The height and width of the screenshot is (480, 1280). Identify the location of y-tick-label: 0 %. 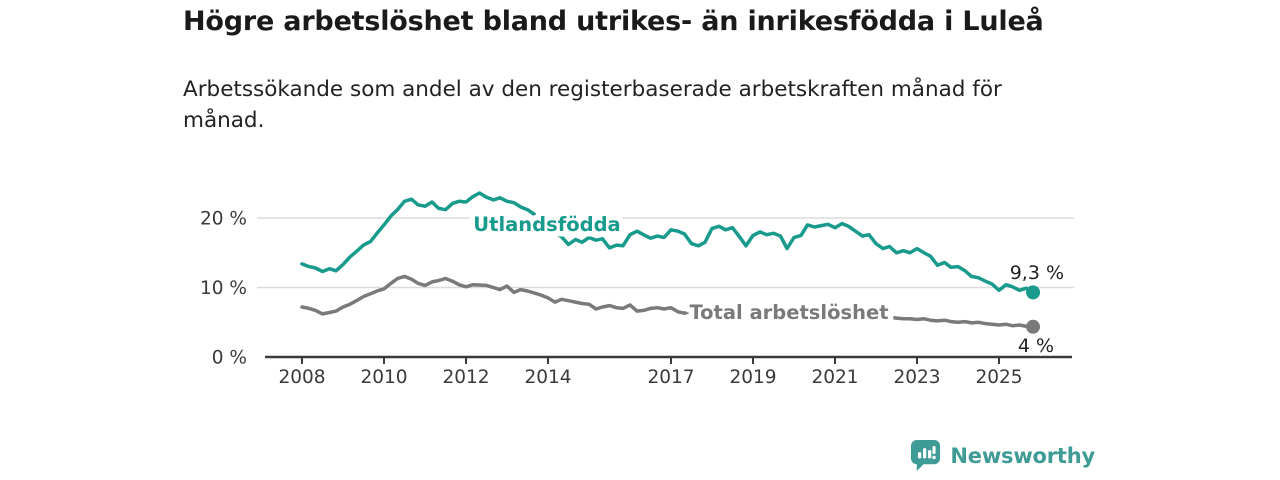
(229, 358).